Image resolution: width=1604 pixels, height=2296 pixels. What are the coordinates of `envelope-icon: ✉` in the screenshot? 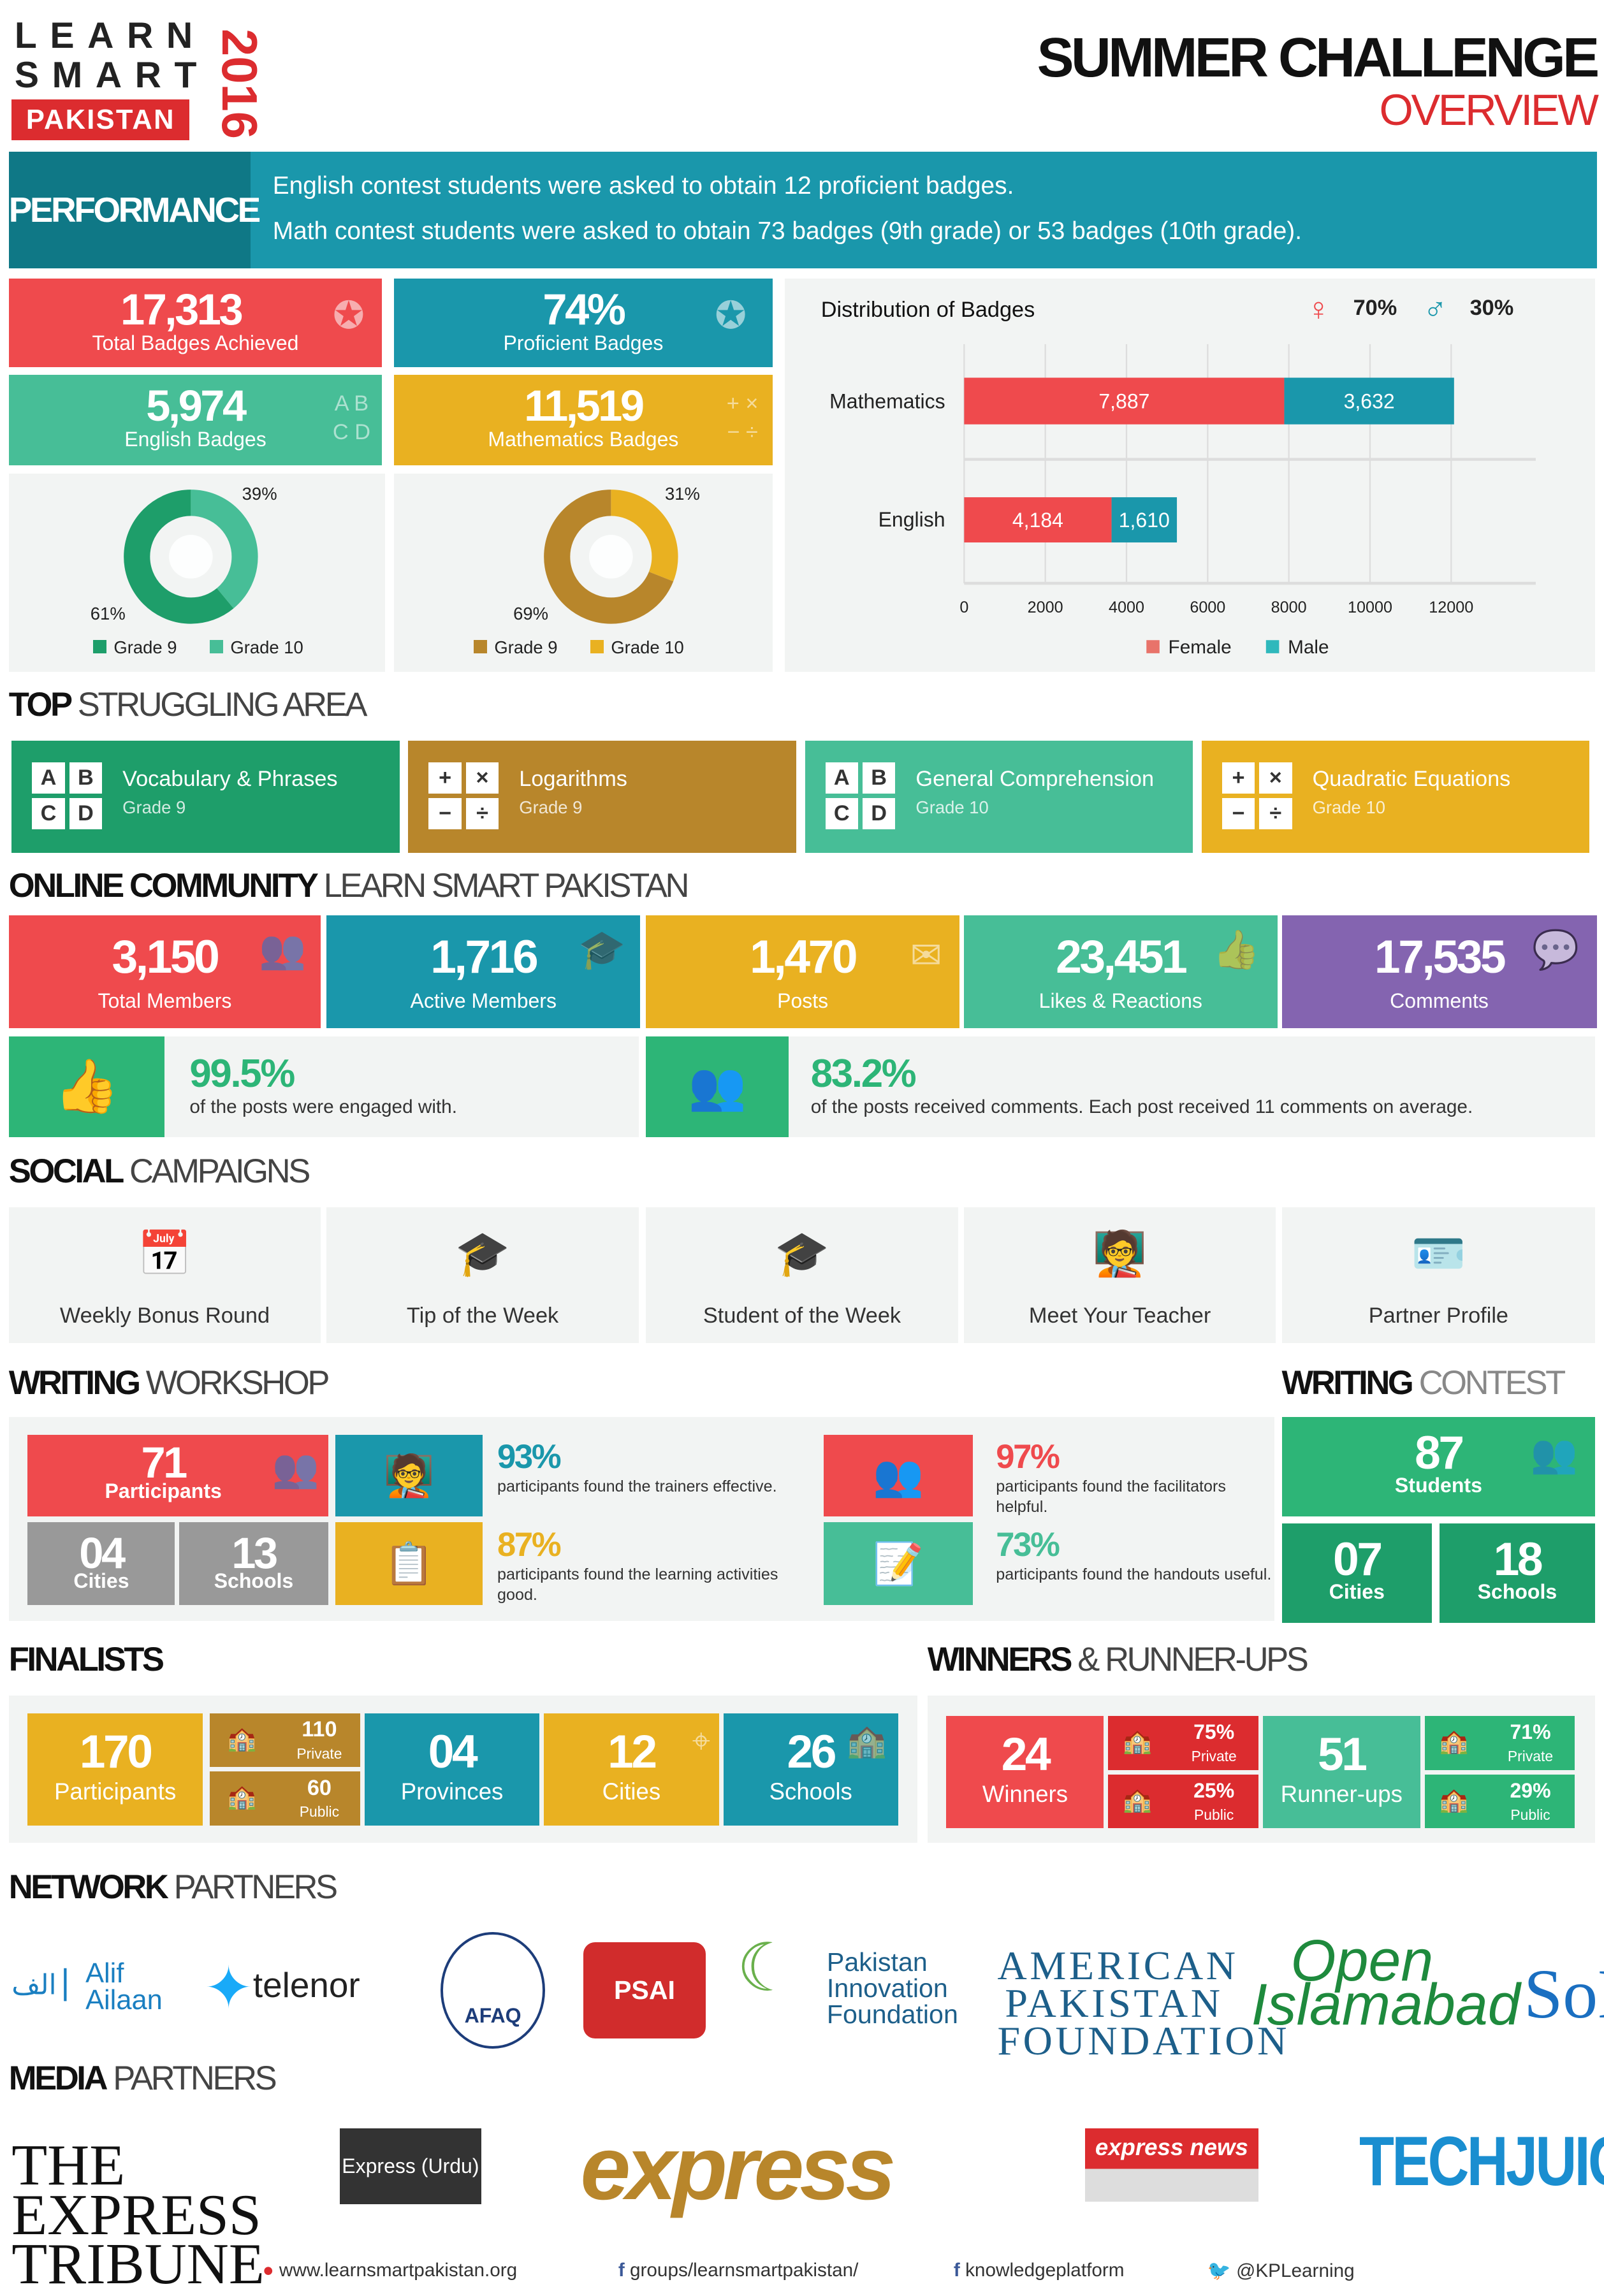 It's located at (926, 955).